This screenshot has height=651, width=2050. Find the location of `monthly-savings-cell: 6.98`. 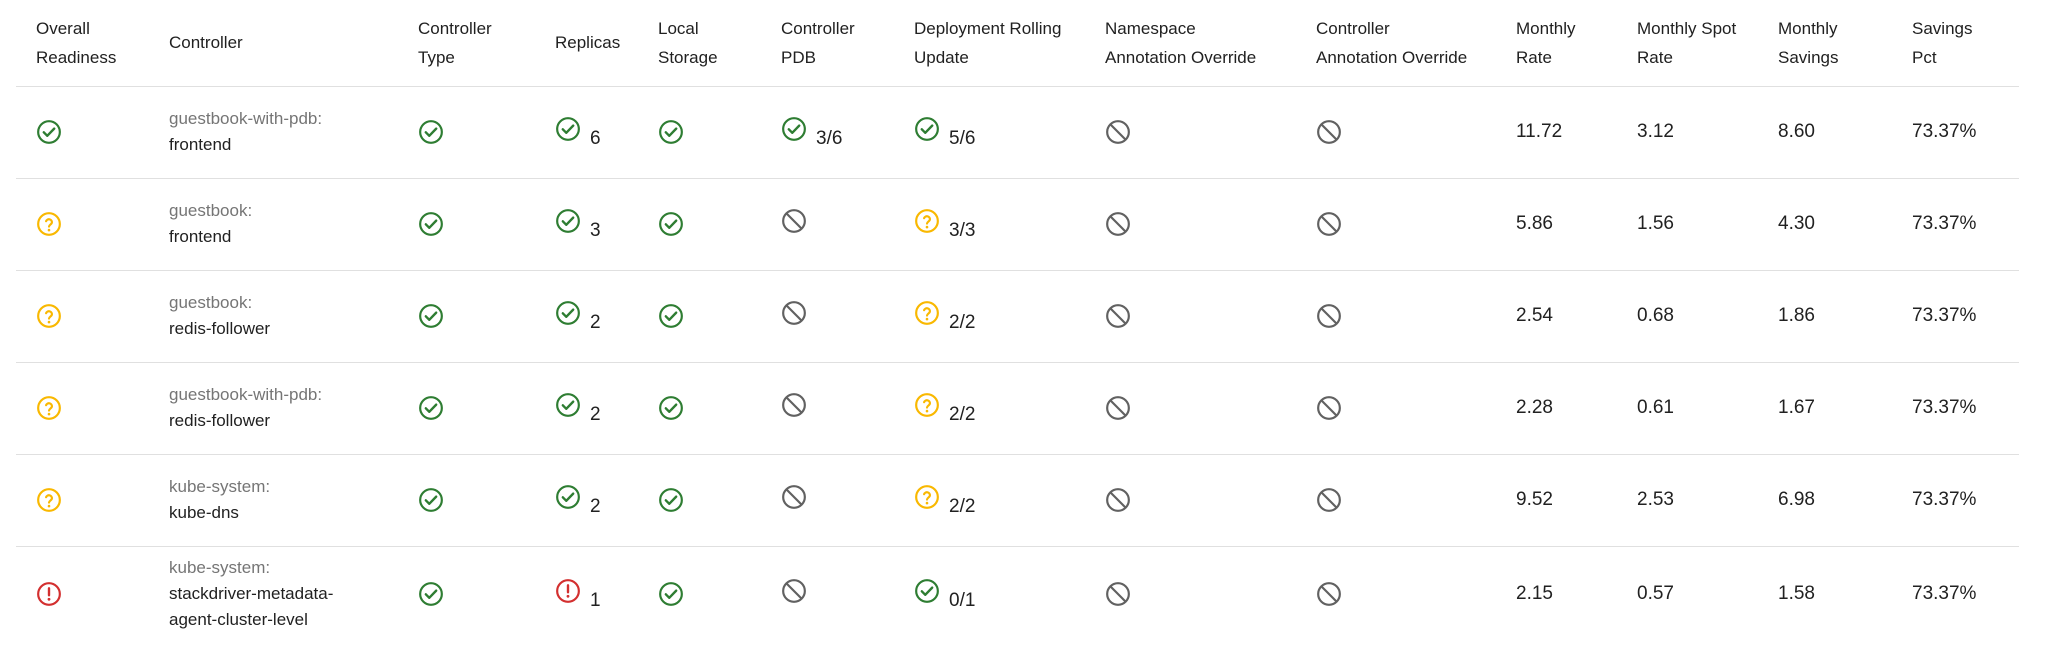

monthly-savings-cell: 6.98 is located at coordinates (1825, 500).